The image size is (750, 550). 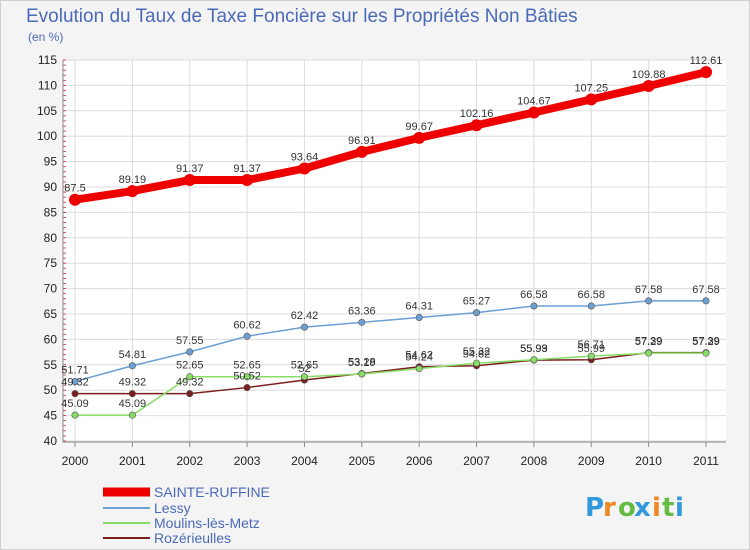 What do you see at coordinates (51, 263) in the screenshot?
I see `y-tick-label: 75` at bounding box center [51, 263].